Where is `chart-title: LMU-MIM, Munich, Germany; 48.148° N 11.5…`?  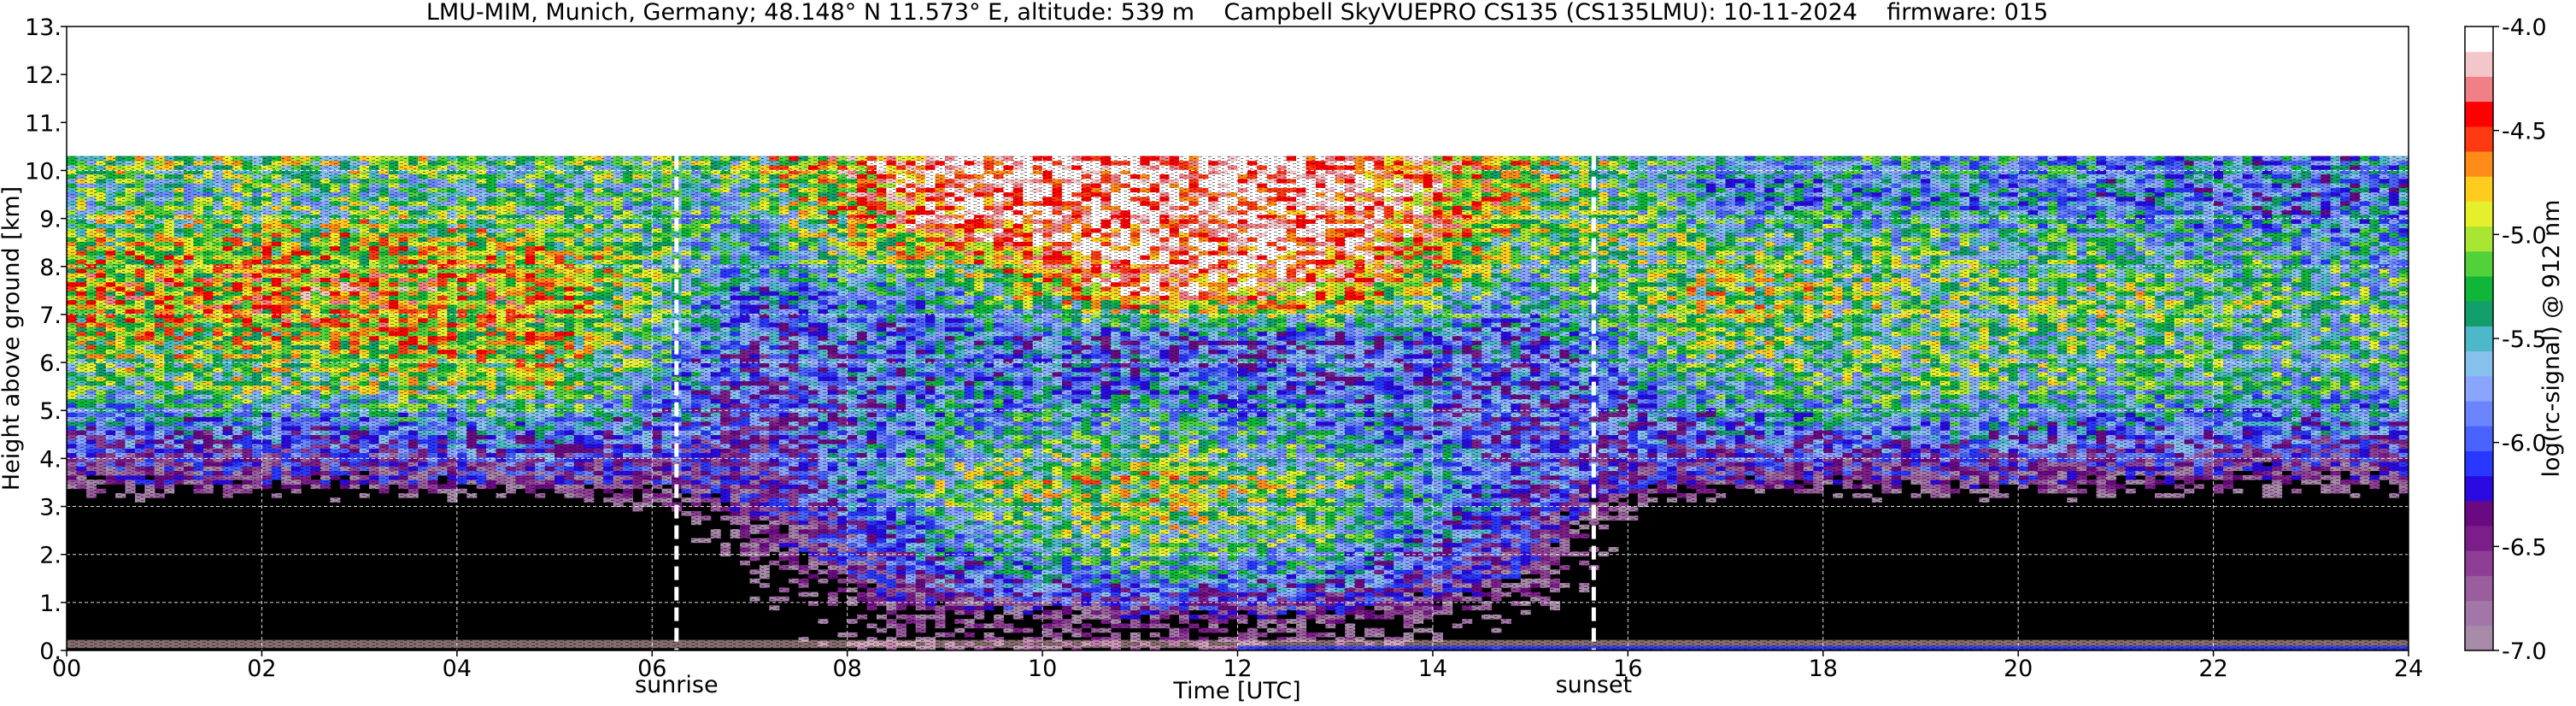
chart-title: LMU-MIM, Munich, Germany; 48.148° N 11.5… is located at coordinates (1237, 13).